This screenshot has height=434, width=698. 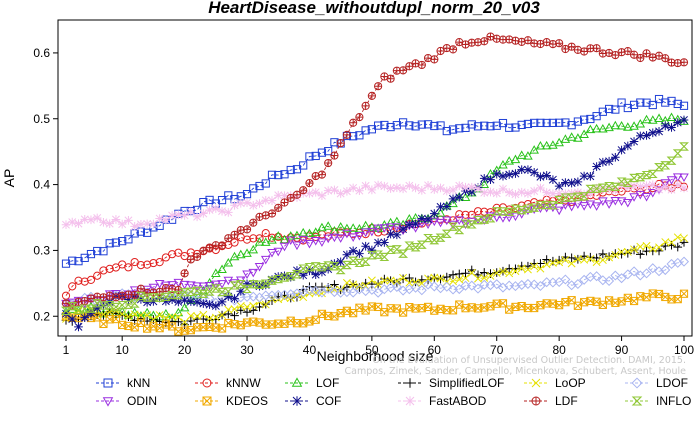 I want to click on legend-label: FastABOD, so click(x=458, y=401).